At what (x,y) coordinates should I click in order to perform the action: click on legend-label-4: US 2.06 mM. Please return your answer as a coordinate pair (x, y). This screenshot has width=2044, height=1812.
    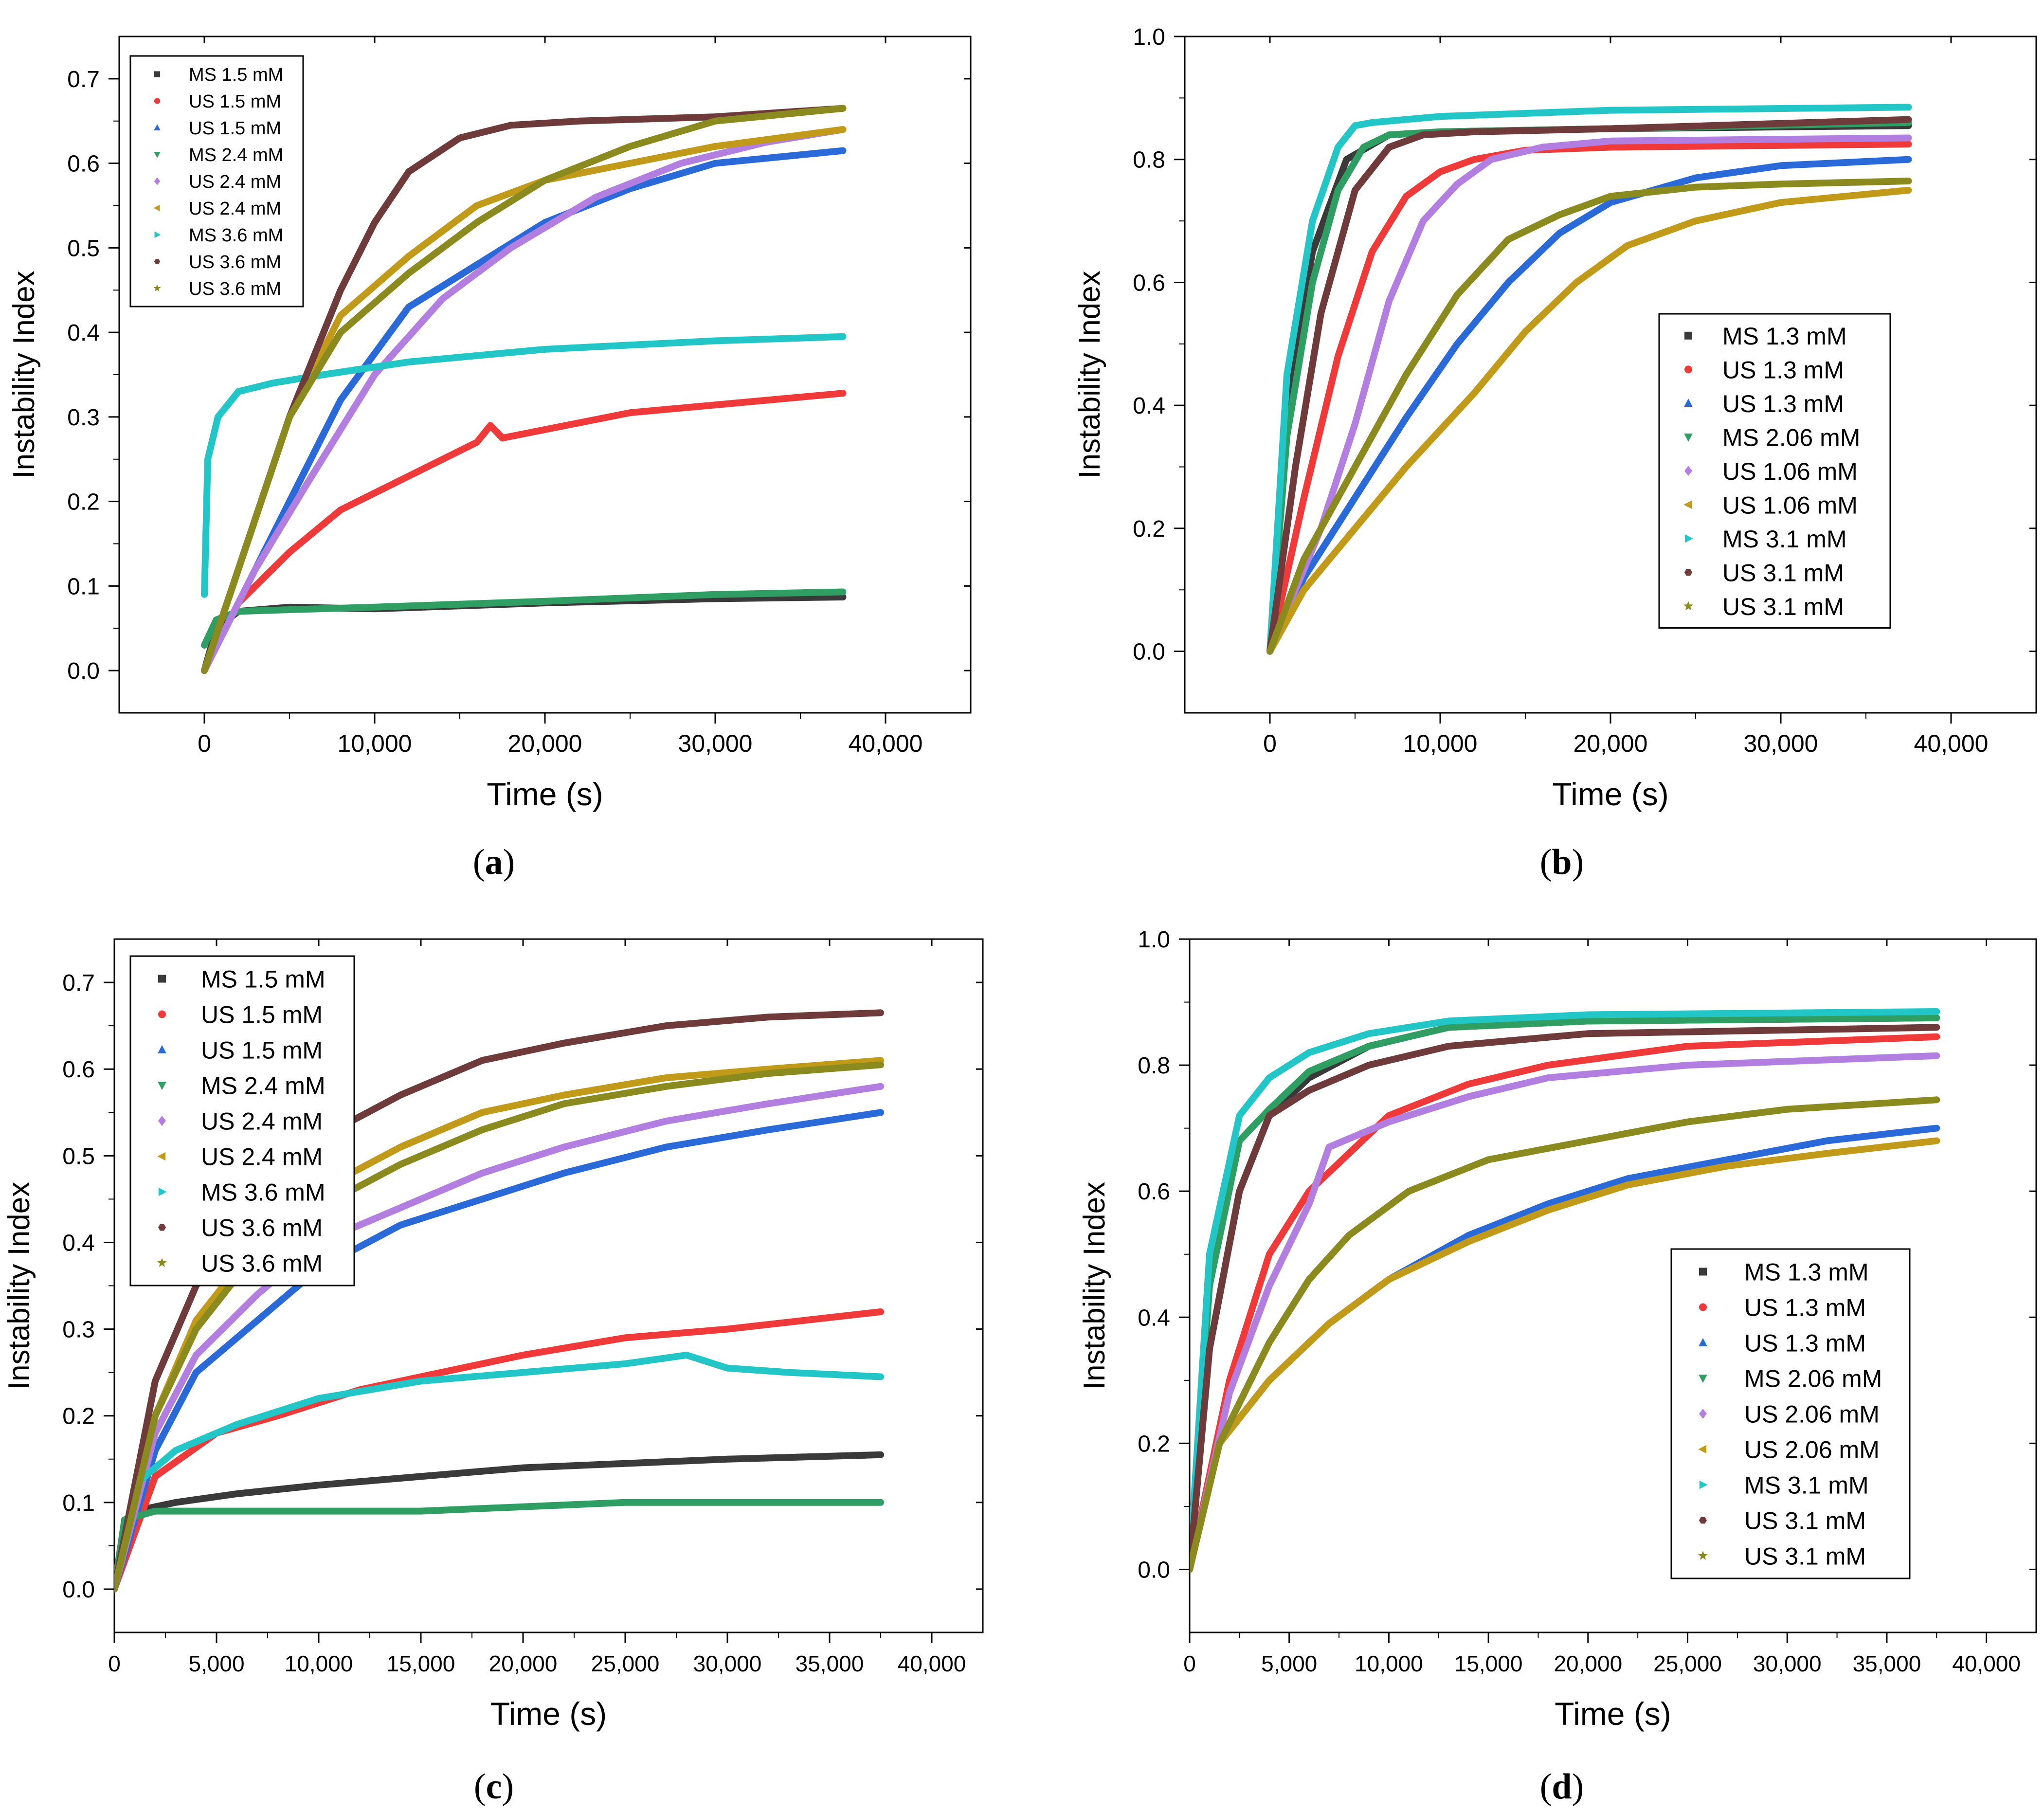
    Looking at the image, I should click on (1812, 1414).